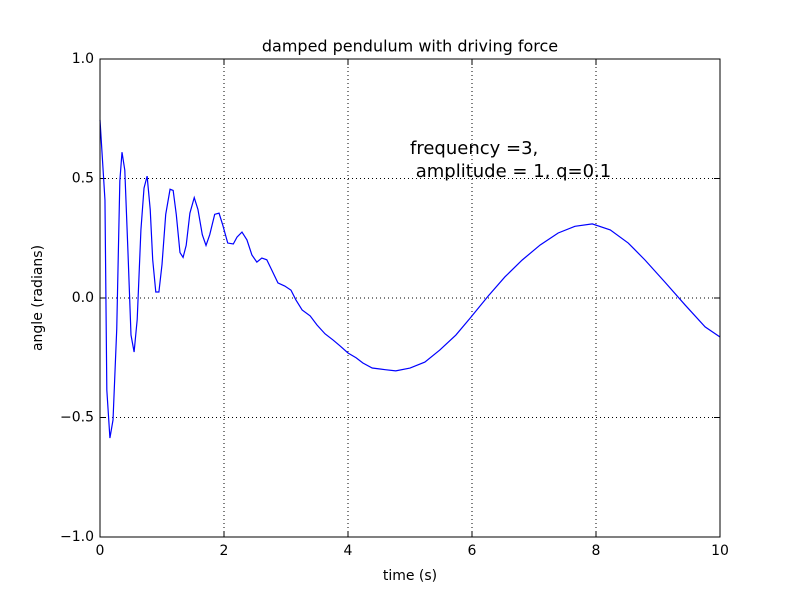 The width and height of the screenshot is (800, 596). Describe the element at coordinates (38, 298) in the screenshot. I see `y-axis-label: angle (radians)` at that location.